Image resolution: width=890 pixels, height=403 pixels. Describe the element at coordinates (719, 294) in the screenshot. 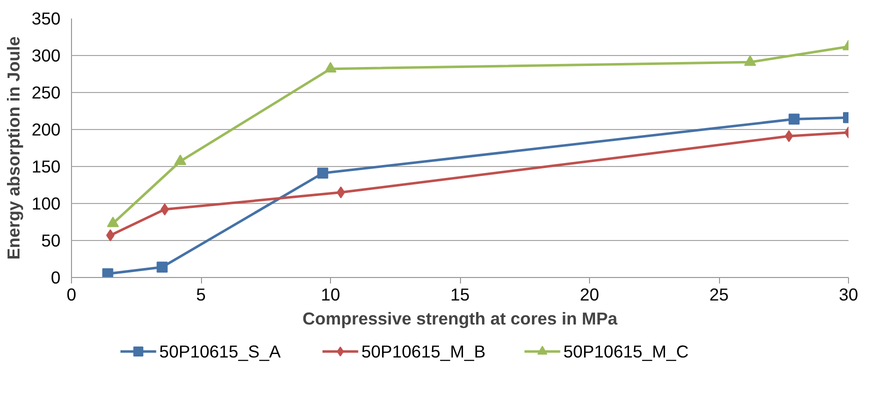

I see `x-tick-label: 25` at that location.